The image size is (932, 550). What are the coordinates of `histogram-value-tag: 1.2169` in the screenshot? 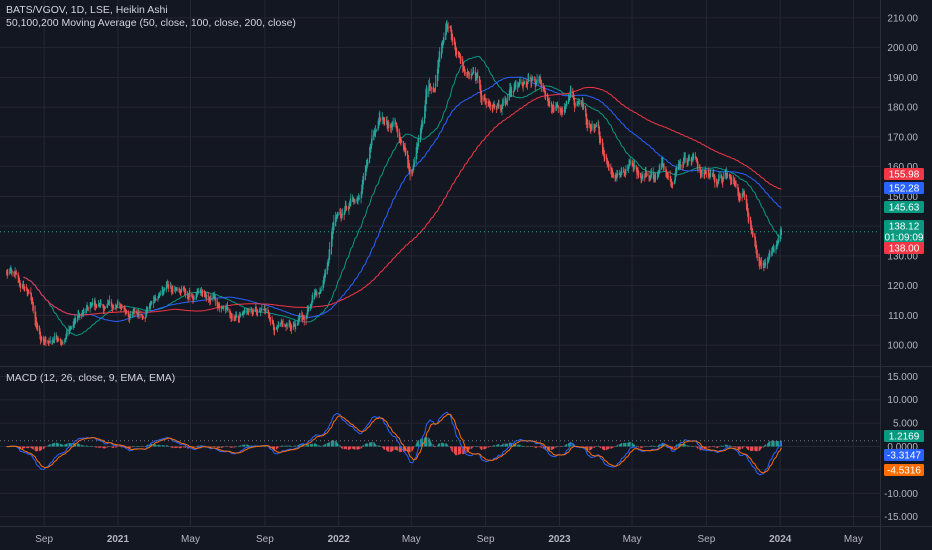 It's located at (904, 436).